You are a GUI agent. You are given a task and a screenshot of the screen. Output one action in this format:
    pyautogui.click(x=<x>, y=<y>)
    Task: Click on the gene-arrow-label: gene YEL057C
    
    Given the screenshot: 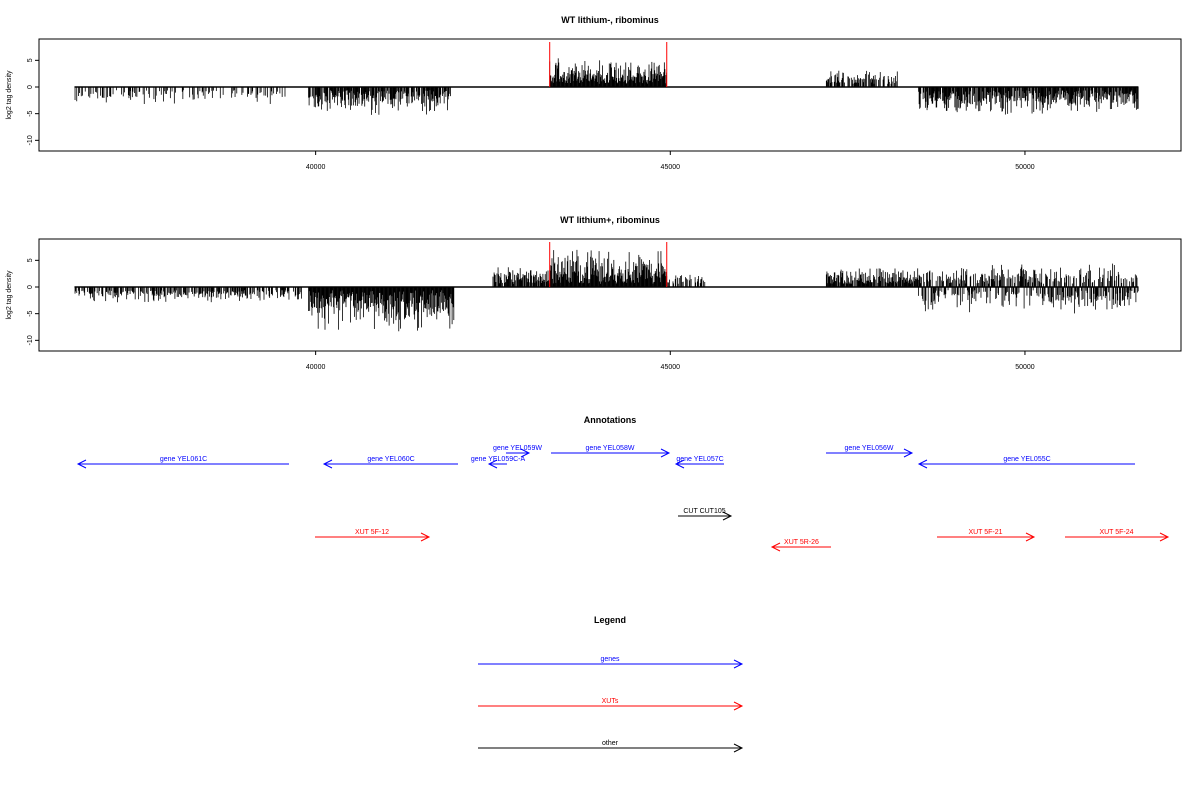 What is the action you would take?
    pyautogui.click(x=699, y=459)
    